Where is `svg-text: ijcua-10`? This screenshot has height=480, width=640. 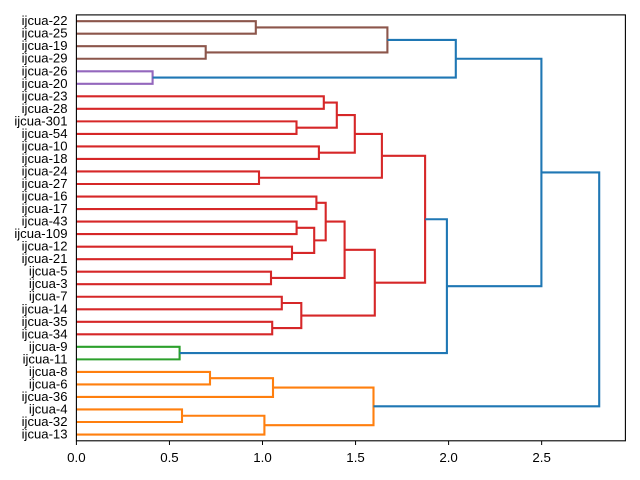
svg-text: ijcua-10 is located at coordinates (45, 145).